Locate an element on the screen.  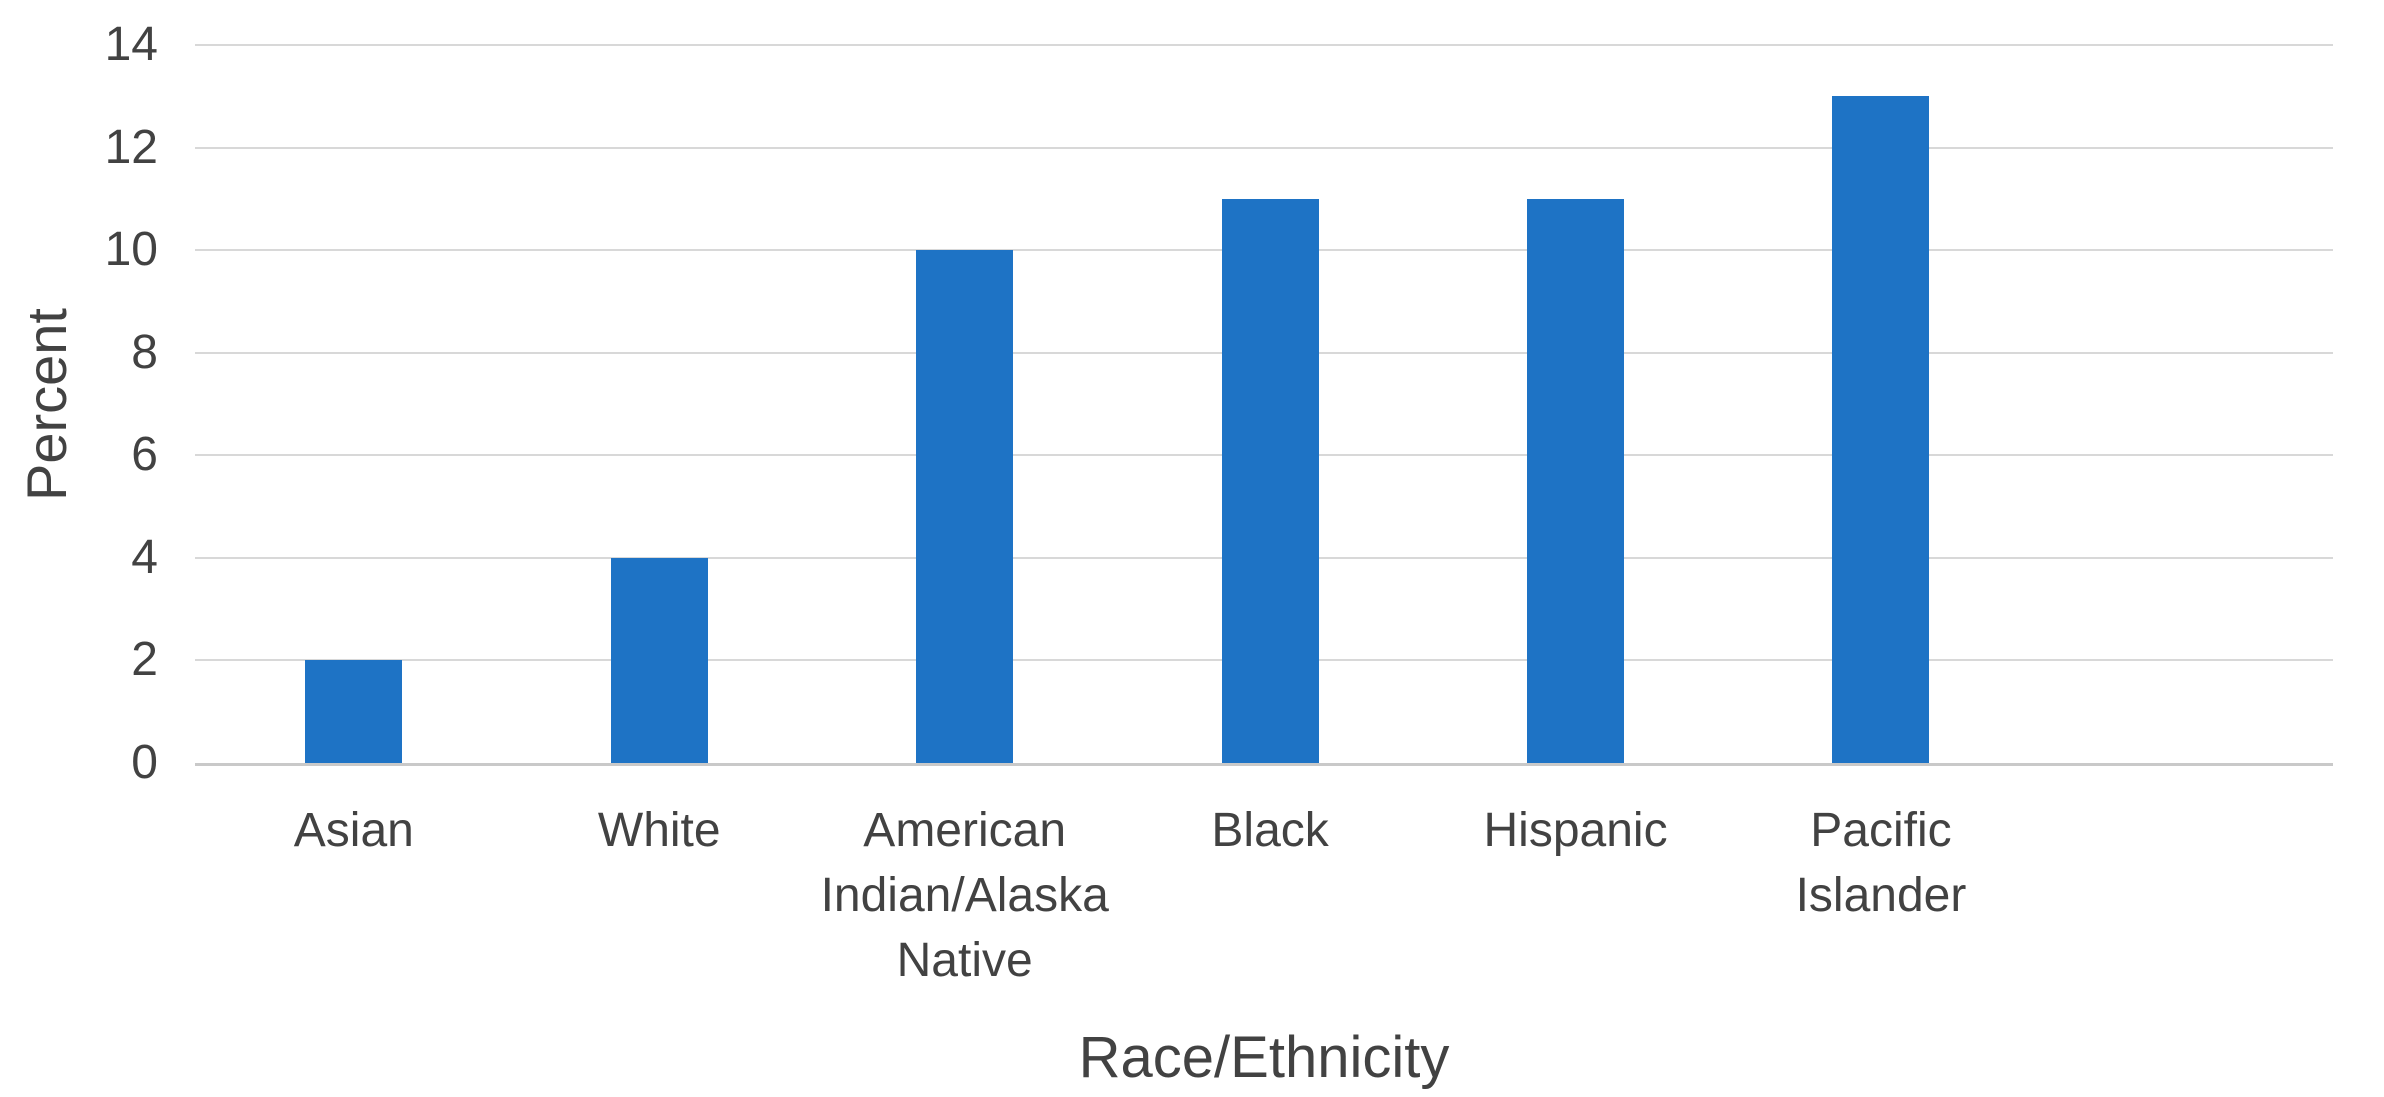
bar-white is located at coordinates (659, 660).